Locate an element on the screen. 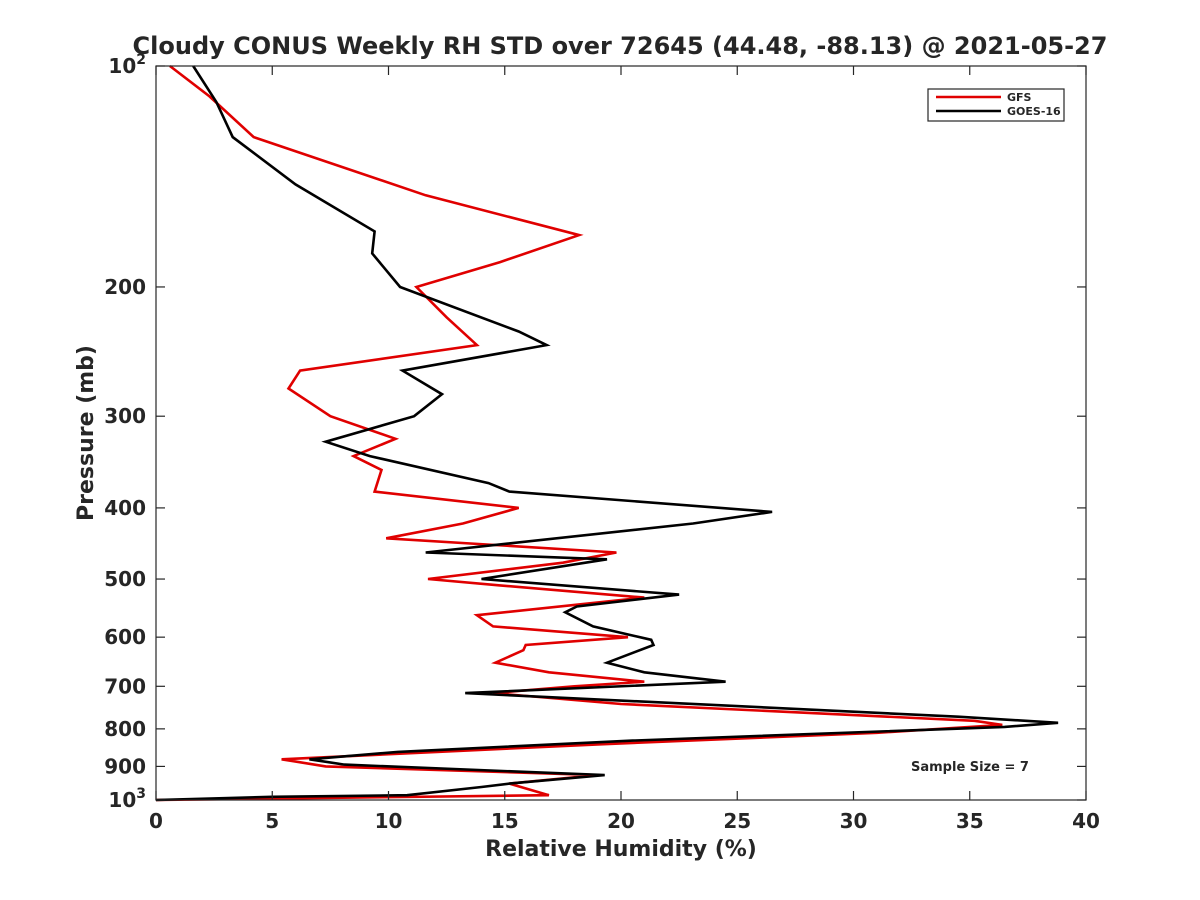  x-tick-label: 10 is located at coordinates (389, 821).